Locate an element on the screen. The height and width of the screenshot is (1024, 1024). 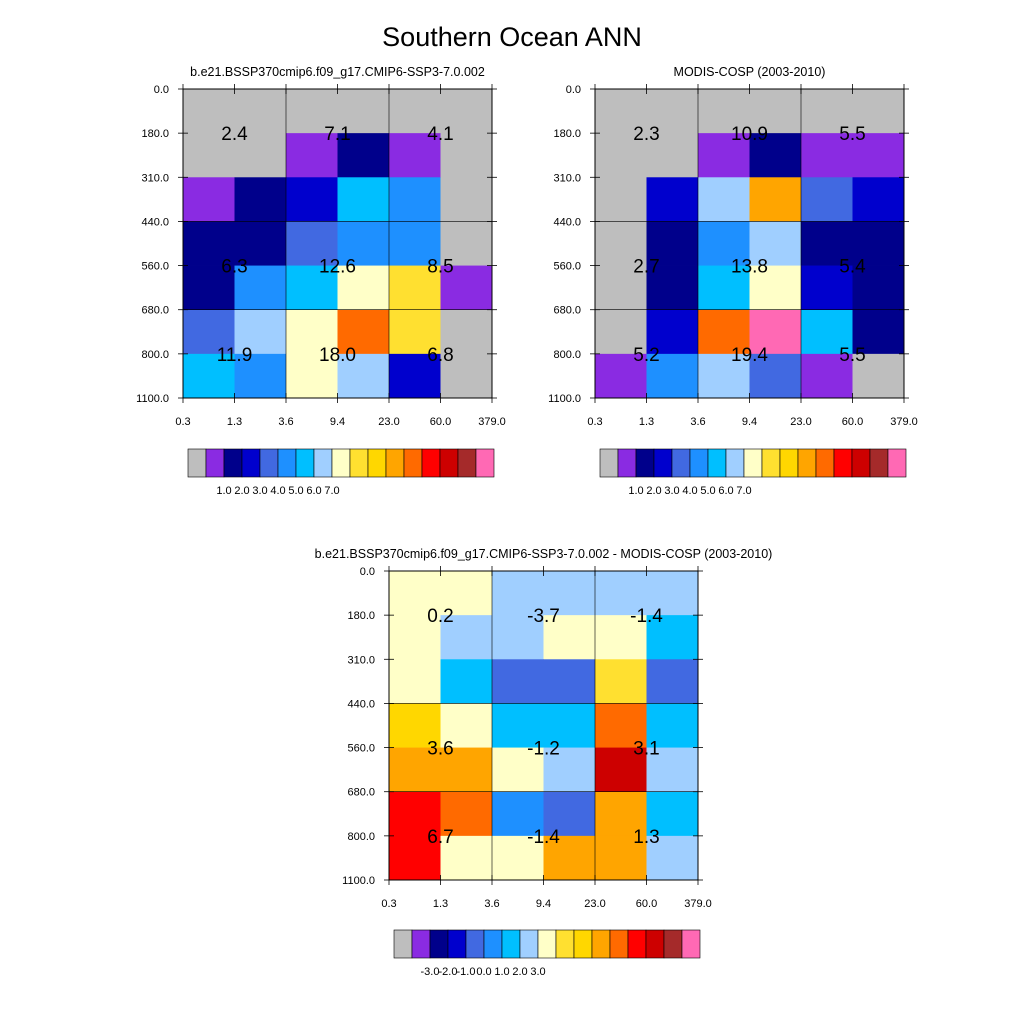
block-value-label: 2.3 is located at coordinates (646, 134).